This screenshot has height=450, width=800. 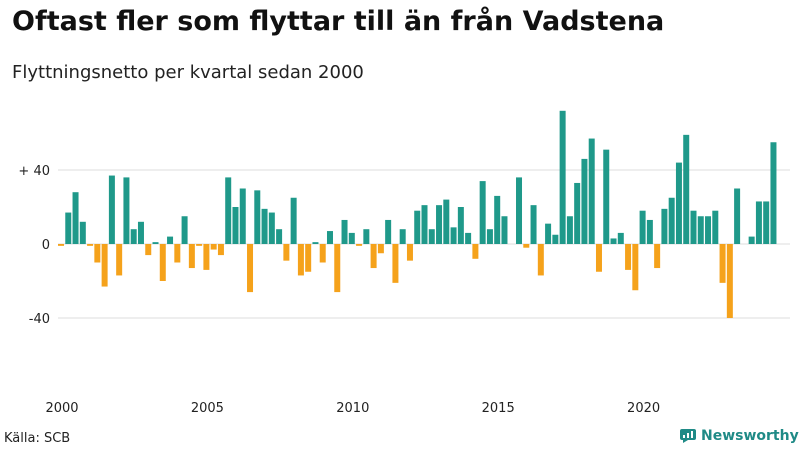 I want to click on y-tick-label: -40, so click(x=39, y=319).